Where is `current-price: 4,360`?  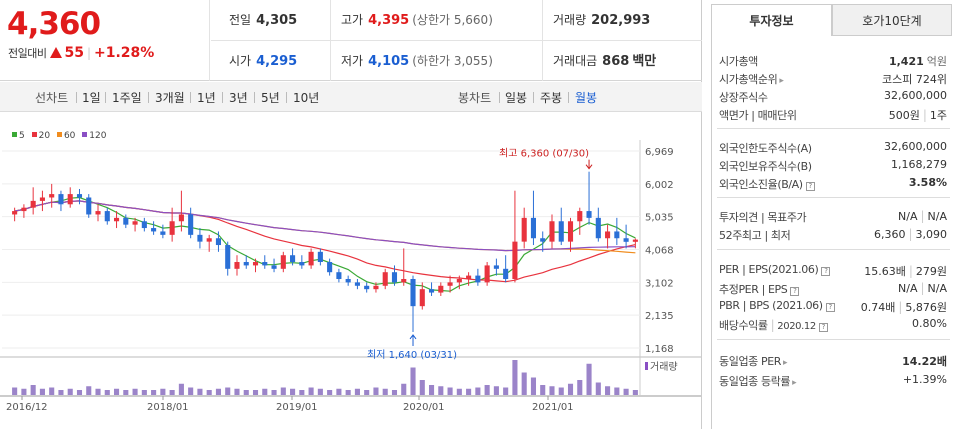 current-price: 4,360 is located at coordinates (54, 24).